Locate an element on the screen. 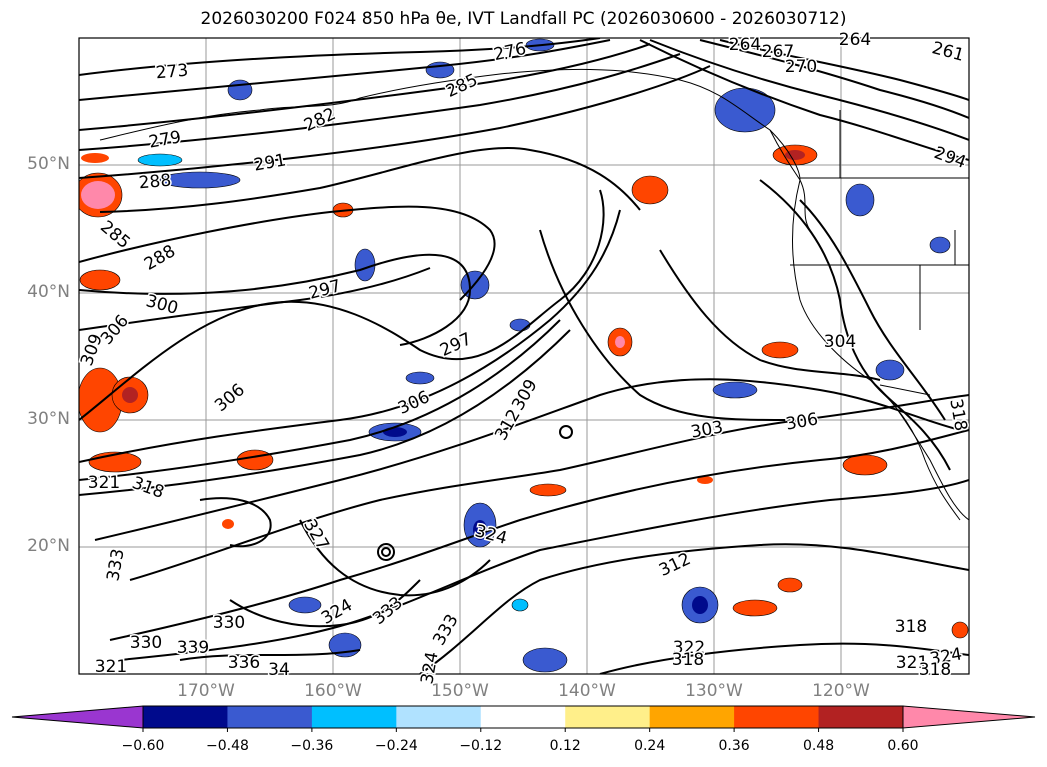  lat-tick-label: 50°N is located at coordinates (48, 164).